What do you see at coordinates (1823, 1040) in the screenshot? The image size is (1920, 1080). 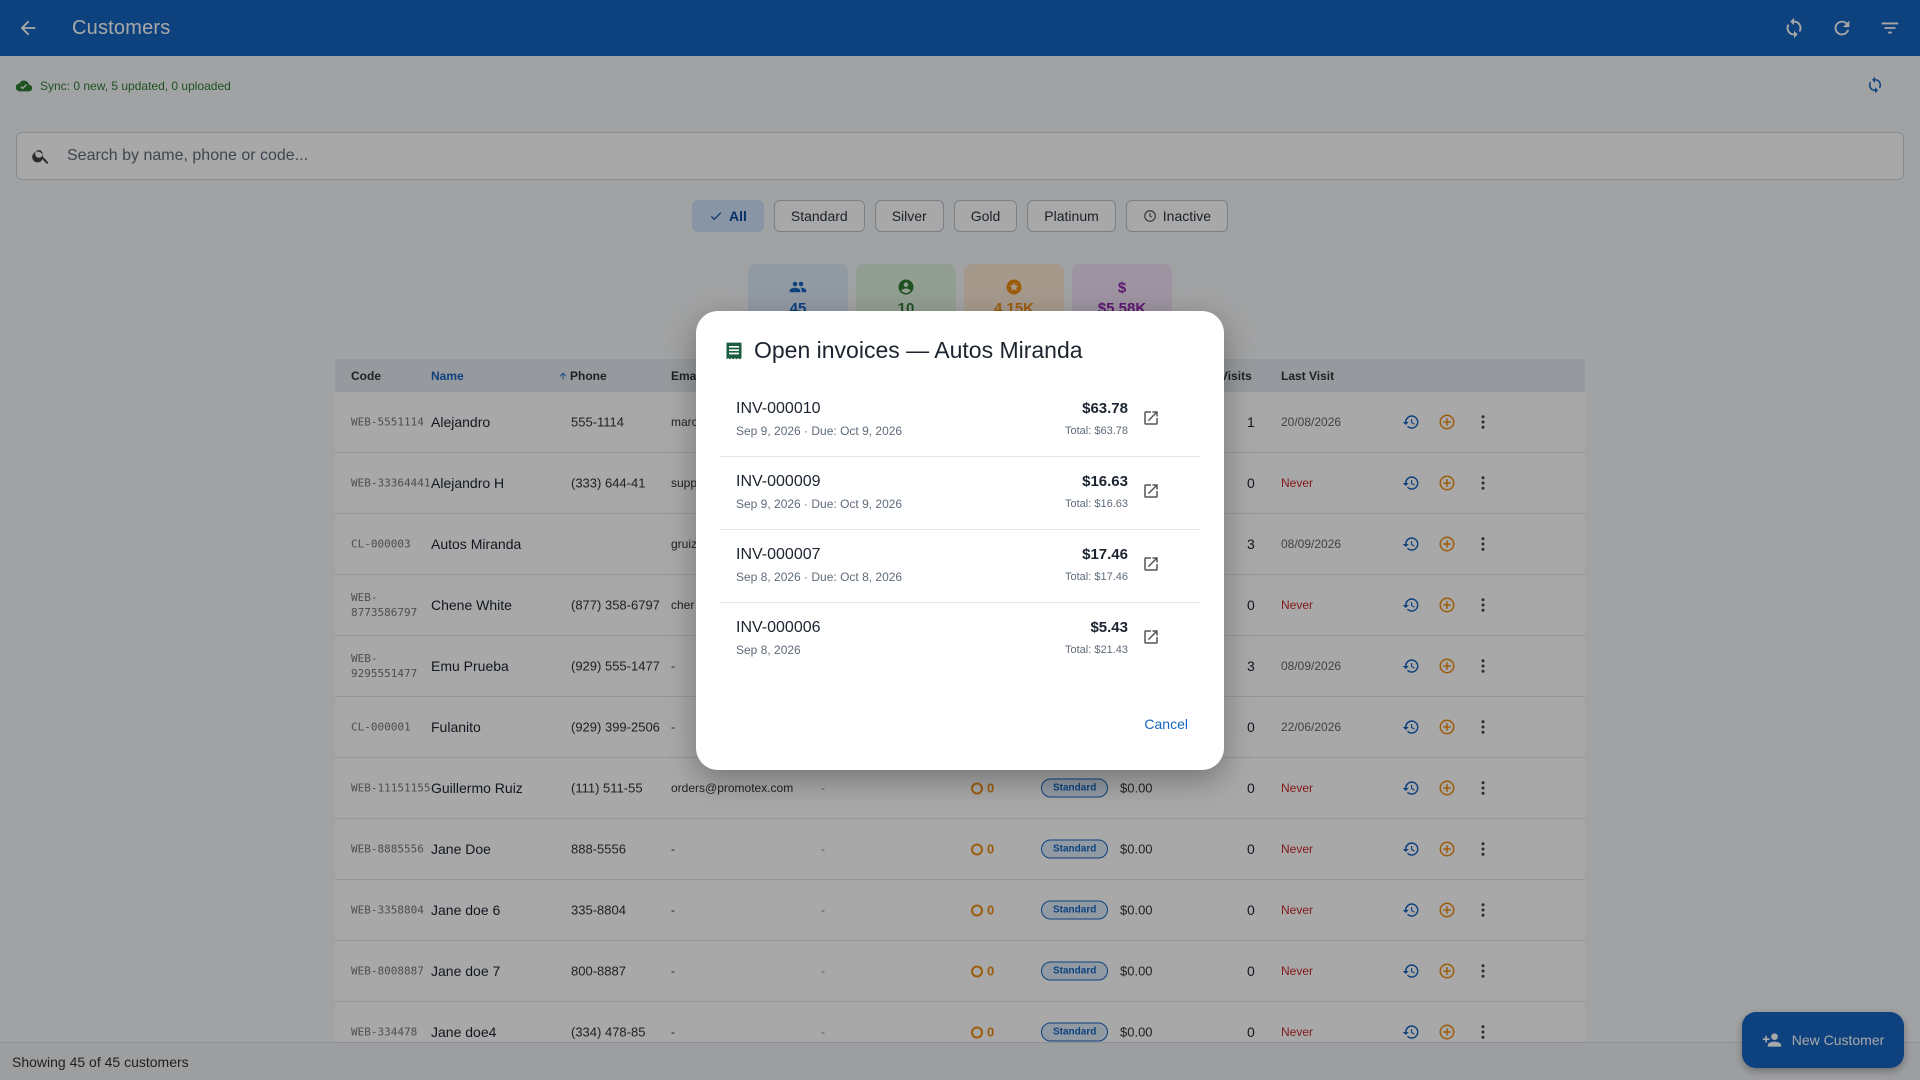 I see `new-customer-button: New Customer` at bounding box center [1823, 1040].